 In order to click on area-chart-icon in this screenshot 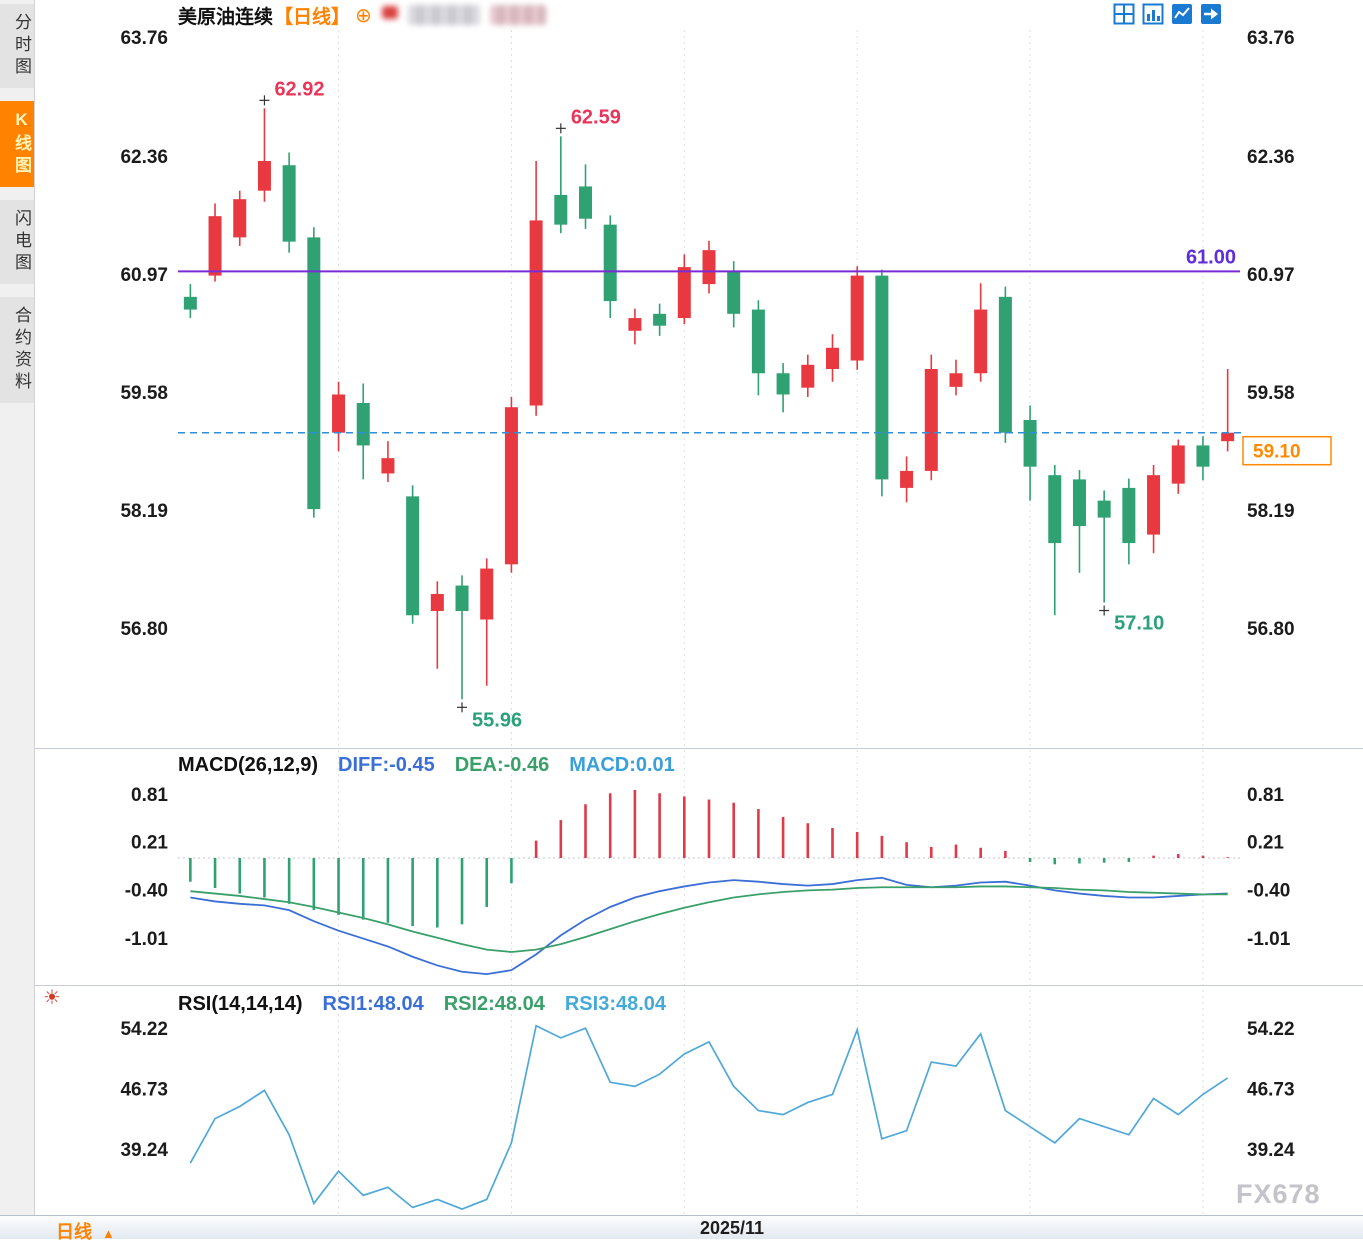, I will do `click(1182, 14)`.